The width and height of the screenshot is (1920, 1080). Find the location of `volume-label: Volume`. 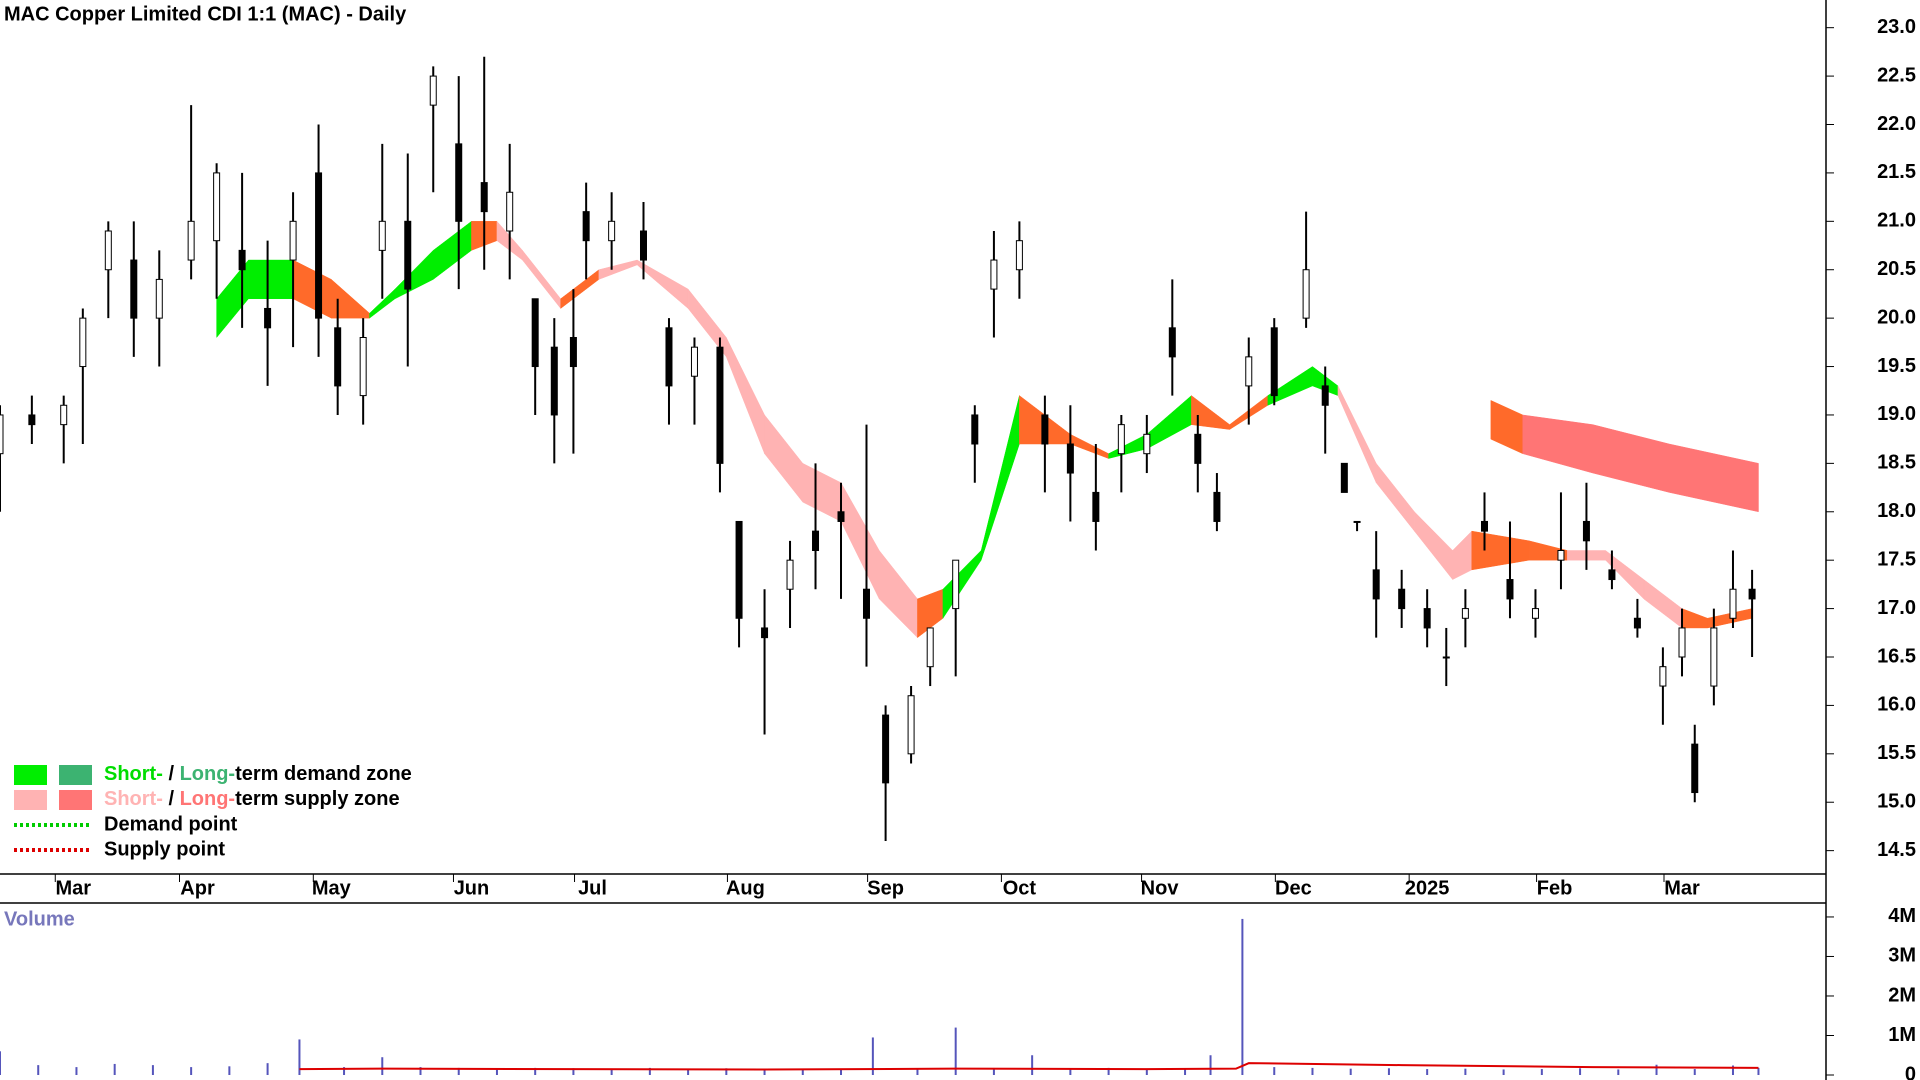

volume-label: Volume is located at coordinates (39, 919).